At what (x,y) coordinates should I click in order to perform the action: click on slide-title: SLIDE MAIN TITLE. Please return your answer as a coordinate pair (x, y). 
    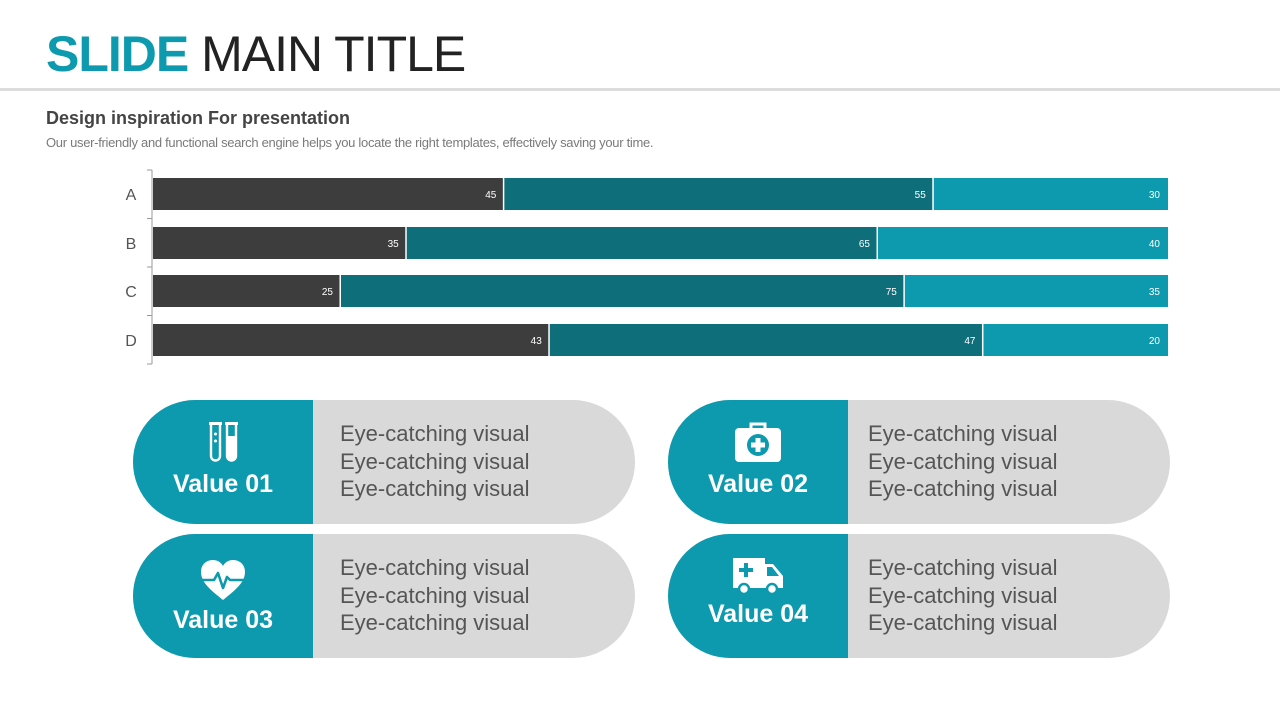
    Looking at the image, I should click on (256, 54).